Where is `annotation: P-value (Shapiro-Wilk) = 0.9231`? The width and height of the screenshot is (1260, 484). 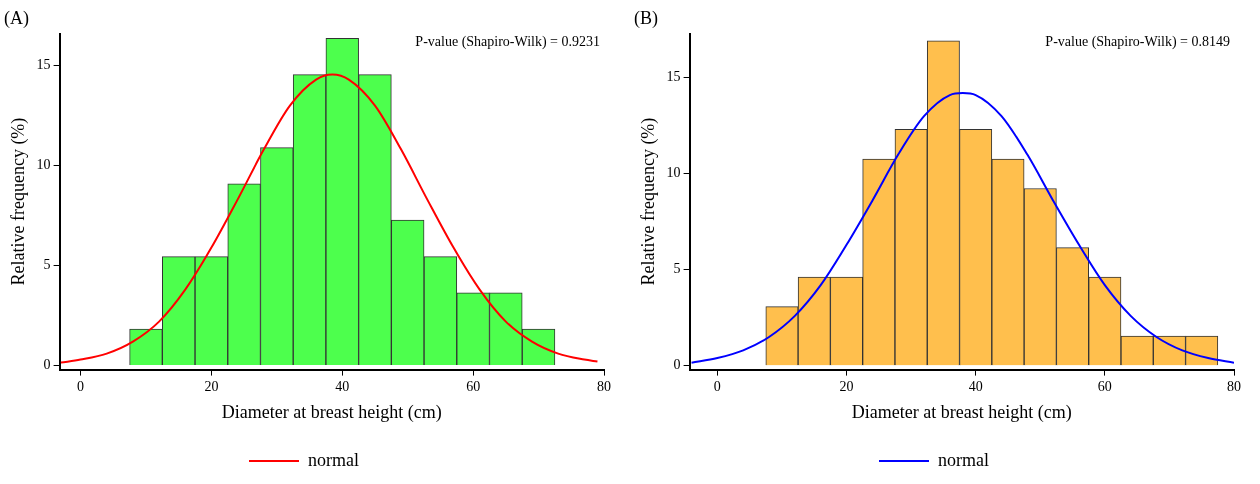
annotation: P-value (Shapiro-Wilk) = 0.9231 is located at coordinates (507, 42).